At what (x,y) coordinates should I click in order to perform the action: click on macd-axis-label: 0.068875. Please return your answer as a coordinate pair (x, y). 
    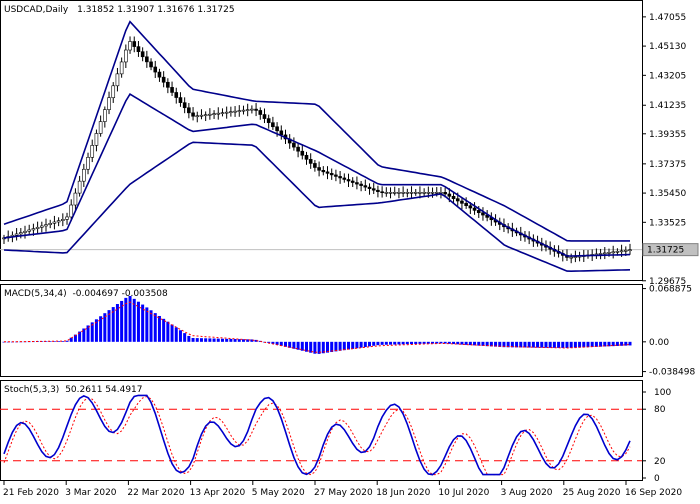
    Looking at the image, I should click on (670, 290).